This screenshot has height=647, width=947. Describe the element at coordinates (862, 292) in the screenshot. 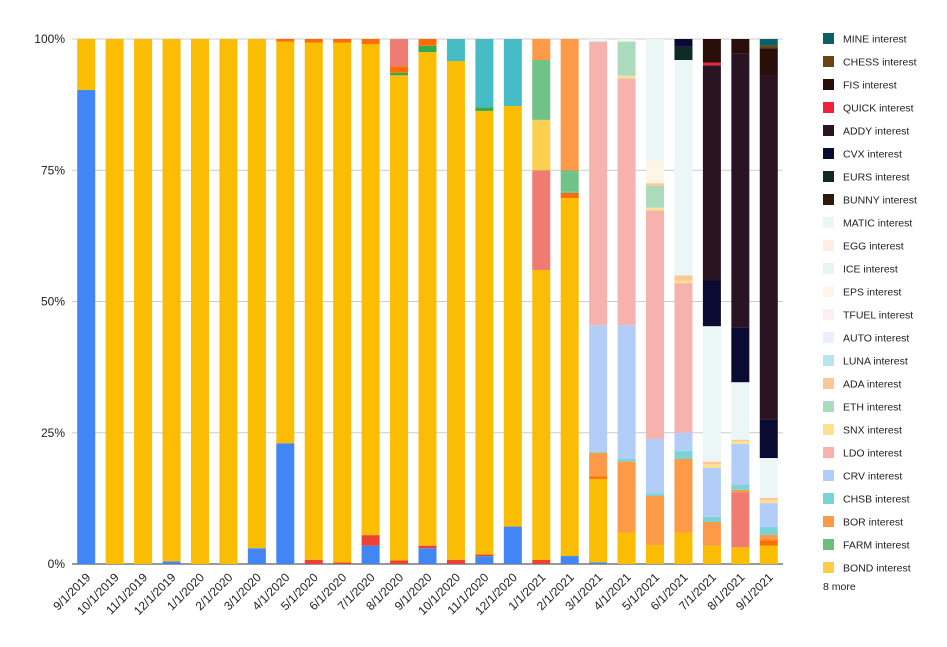

I see `legend-item: EPS interest` at that location.